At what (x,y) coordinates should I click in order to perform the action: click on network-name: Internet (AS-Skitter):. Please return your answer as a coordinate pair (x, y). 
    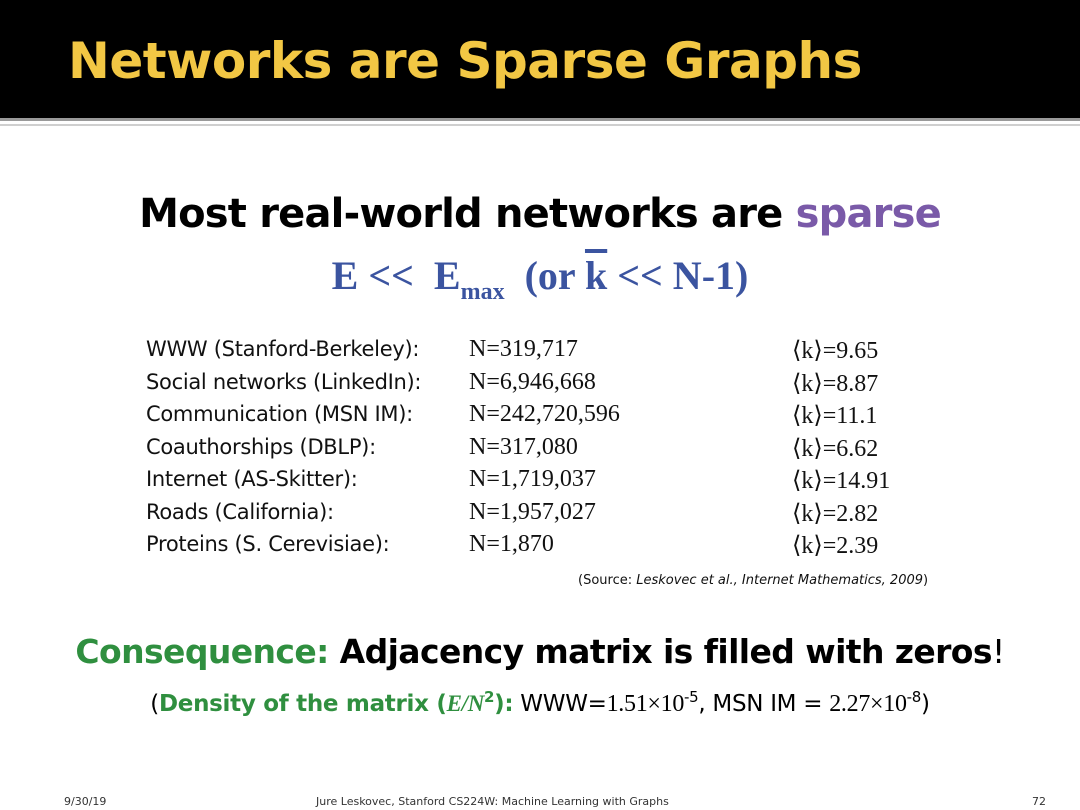
    Looking at the image, I should click on (252, 479).